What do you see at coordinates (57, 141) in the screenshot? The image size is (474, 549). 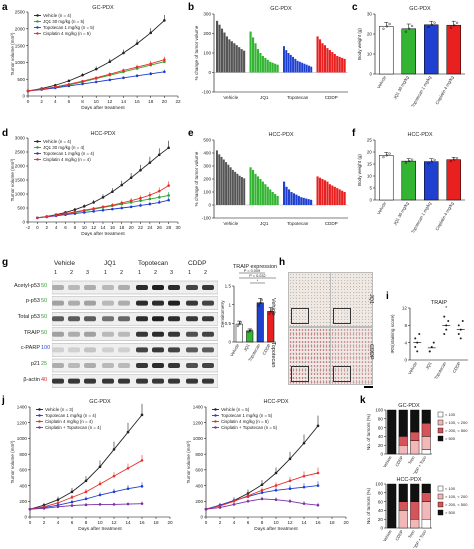 I see `legend-label: Vehicle (n = 4)` at bounding box center [57, 141].